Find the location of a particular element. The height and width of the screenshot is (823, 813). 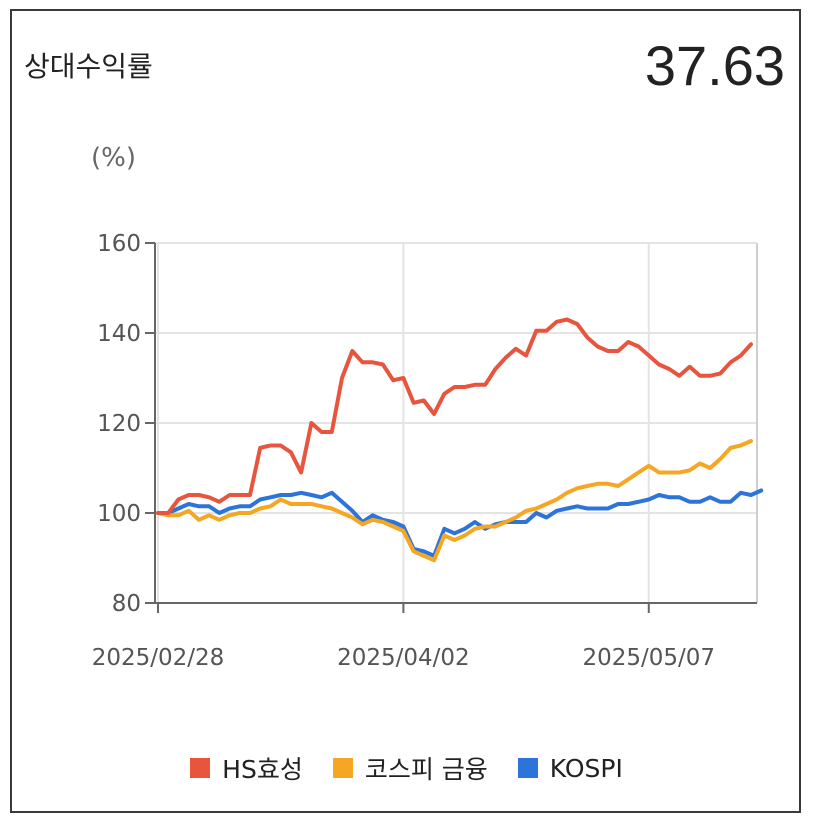

x-tick-label: 2025/05/07 is located at coordinates (648, 658).